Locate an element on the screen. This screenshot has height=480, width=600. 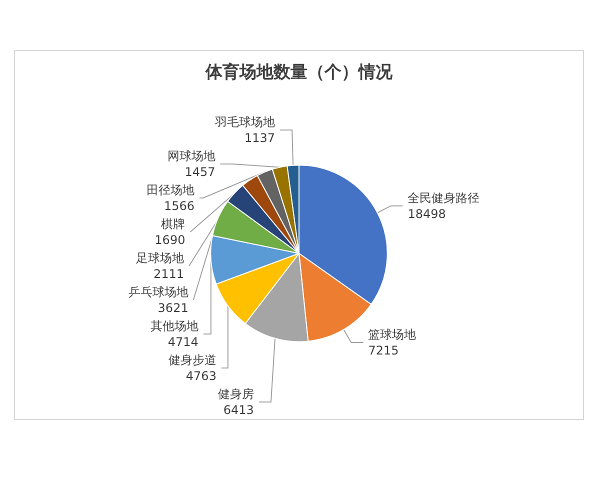
chart-title: 体育场地数量（个）情况 is located at coordinates (299, 72).